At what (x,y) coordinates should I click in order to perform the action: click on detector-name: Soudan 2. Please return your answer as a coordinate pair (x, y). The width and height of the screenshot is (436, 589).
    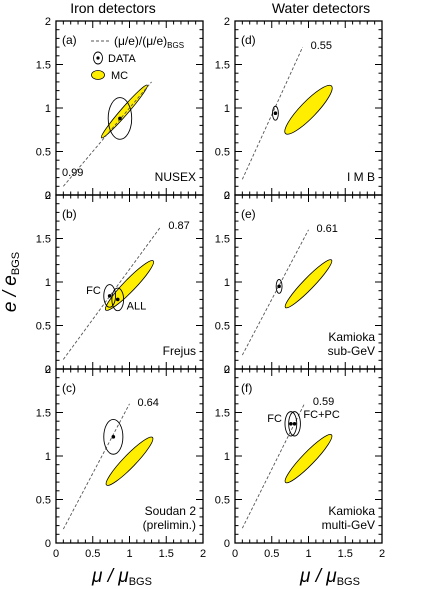
    Looking at the image, I should click on (171, 511).